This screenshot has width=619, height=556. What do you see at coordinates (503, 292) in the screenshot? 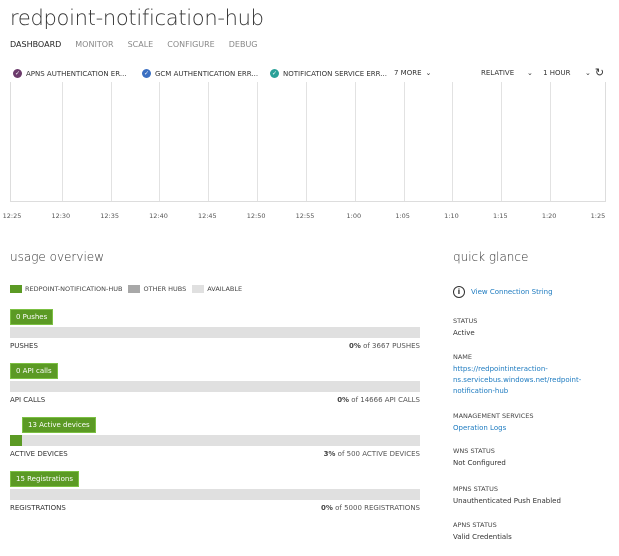
I see `view-connection-string: i View Connection String` at bounding box center [503, 292].